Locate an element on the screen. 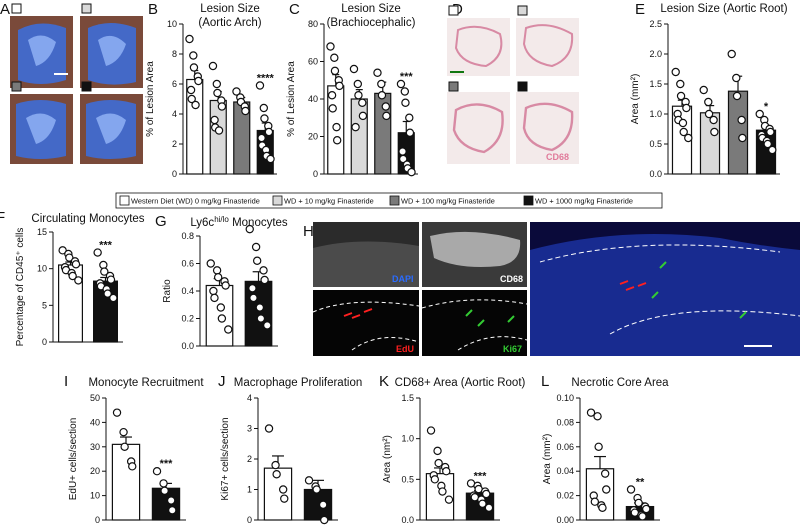 The width and height of the screenshot is (800, 530). panel-letter-j: J is located at coordinates (222, 381).